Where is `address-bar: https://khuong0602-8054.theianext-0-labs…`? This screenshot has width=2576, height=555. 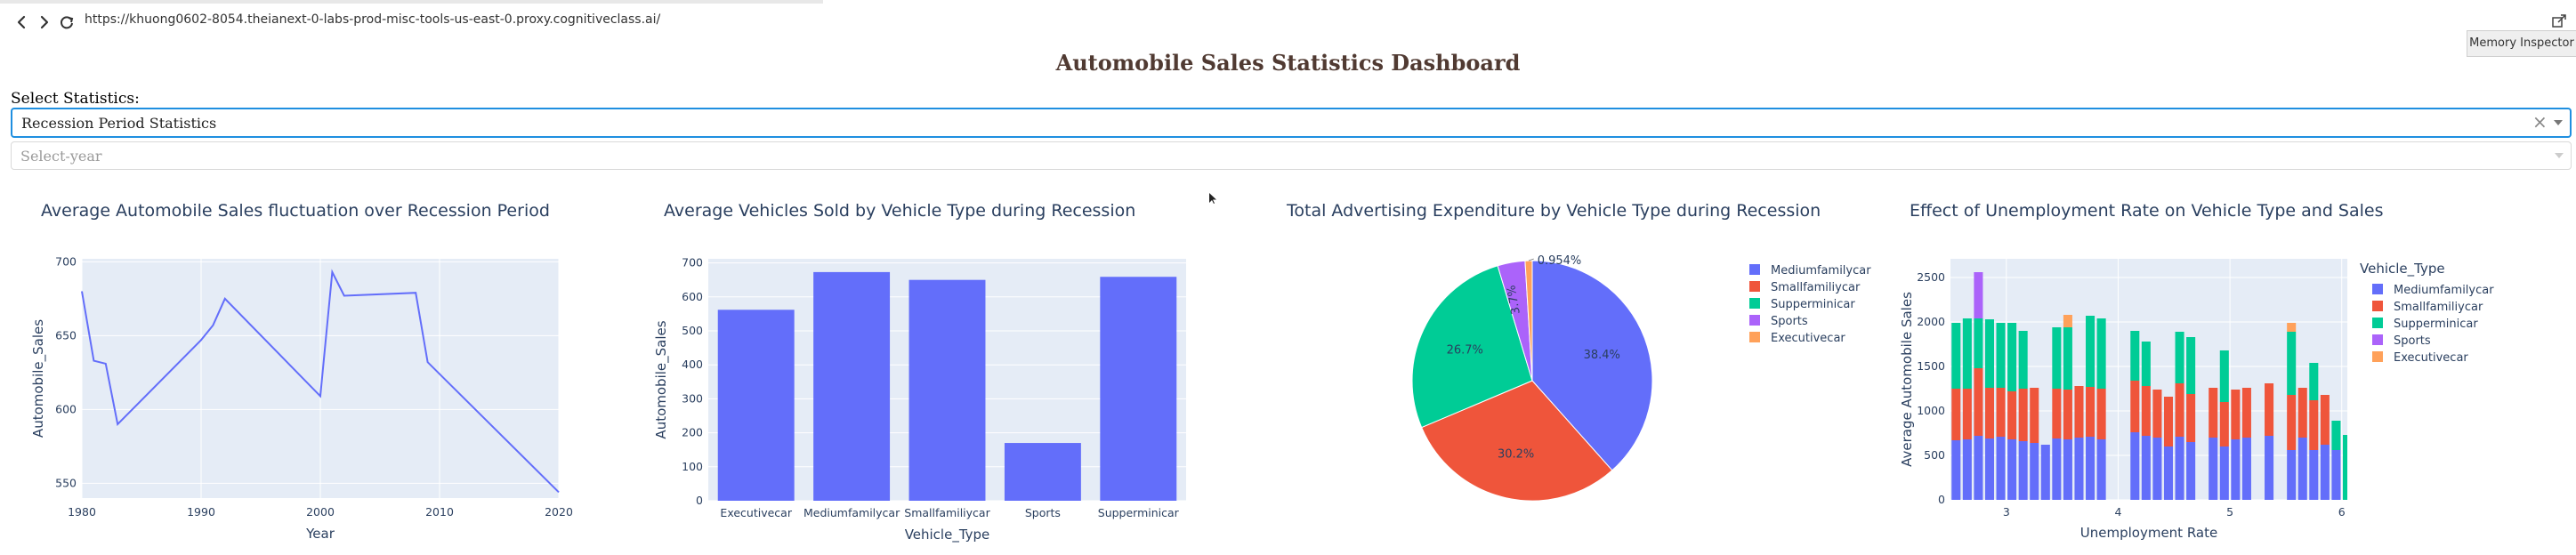
address-bar: https://khuong0602-8054.theianext-0-labs… is located at coordinates (373, 19).